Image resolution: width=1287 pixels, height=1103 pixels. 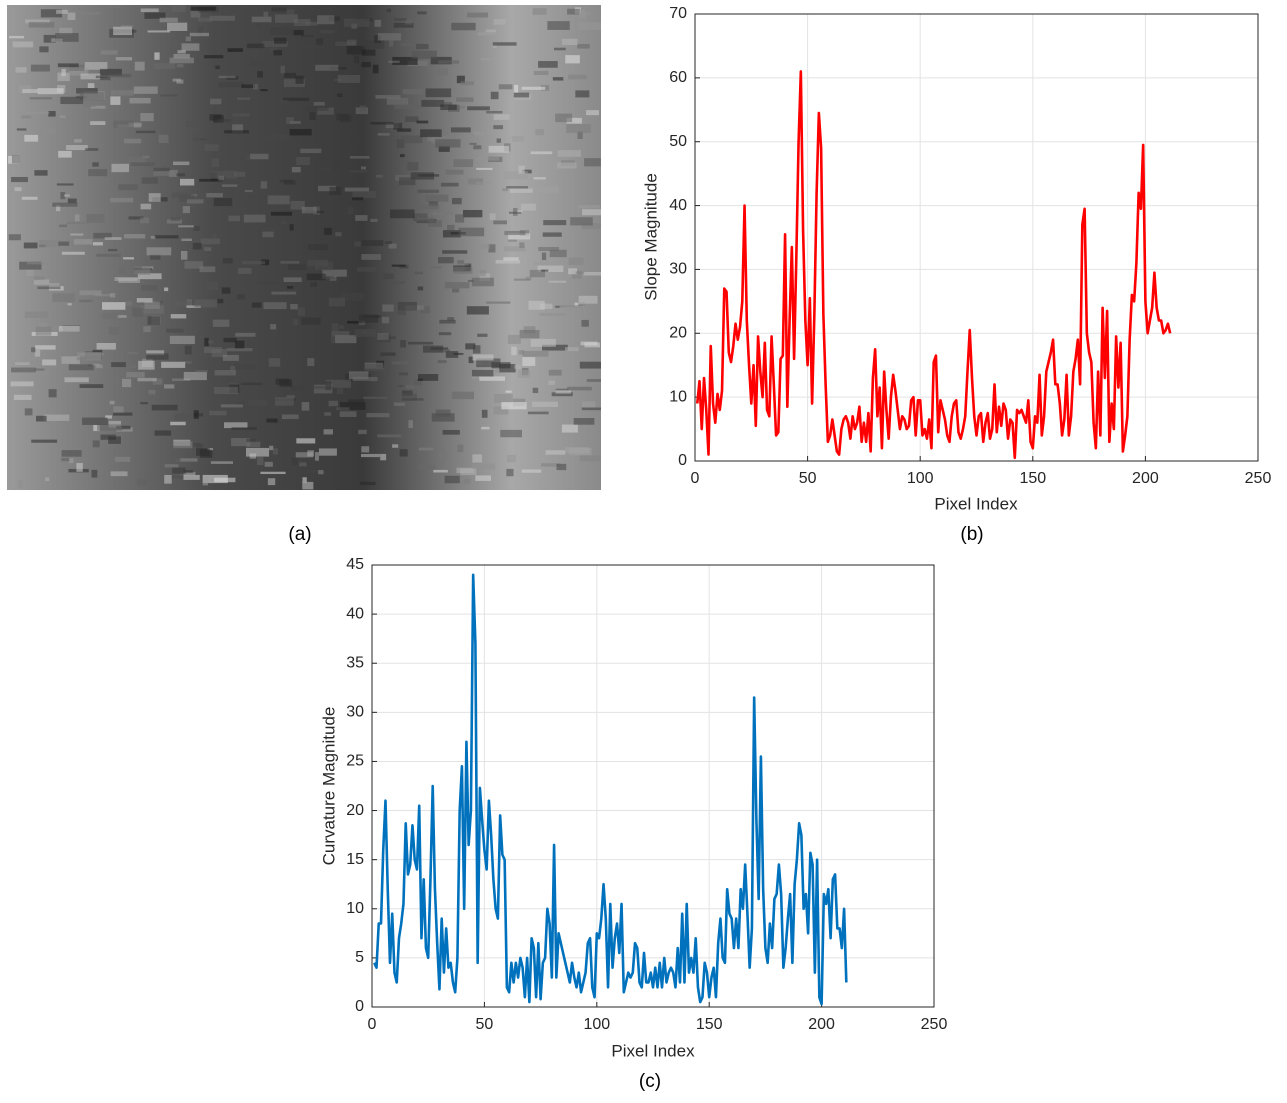 What do you see at coordinates (682, 460) in the screenshot?
I see `y-tick-label: 0` at bounding box center [682, 460].